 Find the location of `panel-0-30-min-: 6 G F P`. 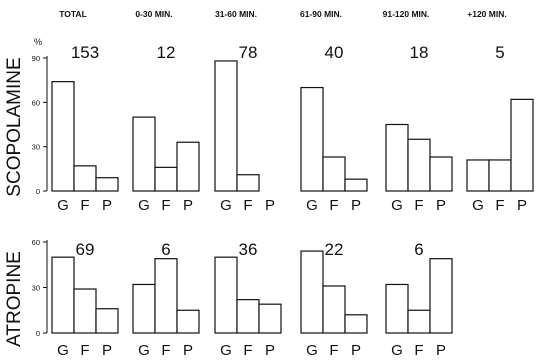

panel-0-30-min-: 6 G F P is located at coordinates (166, 299).